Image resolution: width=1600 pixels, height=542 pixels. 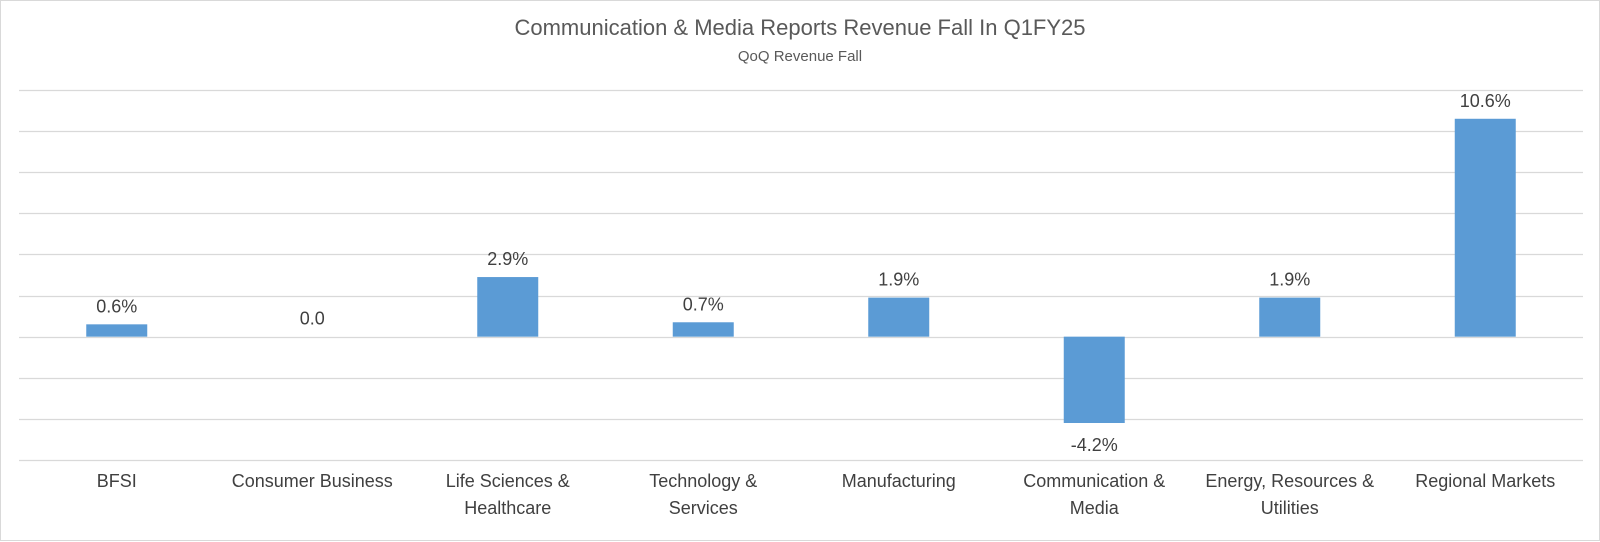 What do you see at coordinates (1485, 101) in the screenshot?
I see `data-label-8: 10.6%` at bounding box center [1485, 101].